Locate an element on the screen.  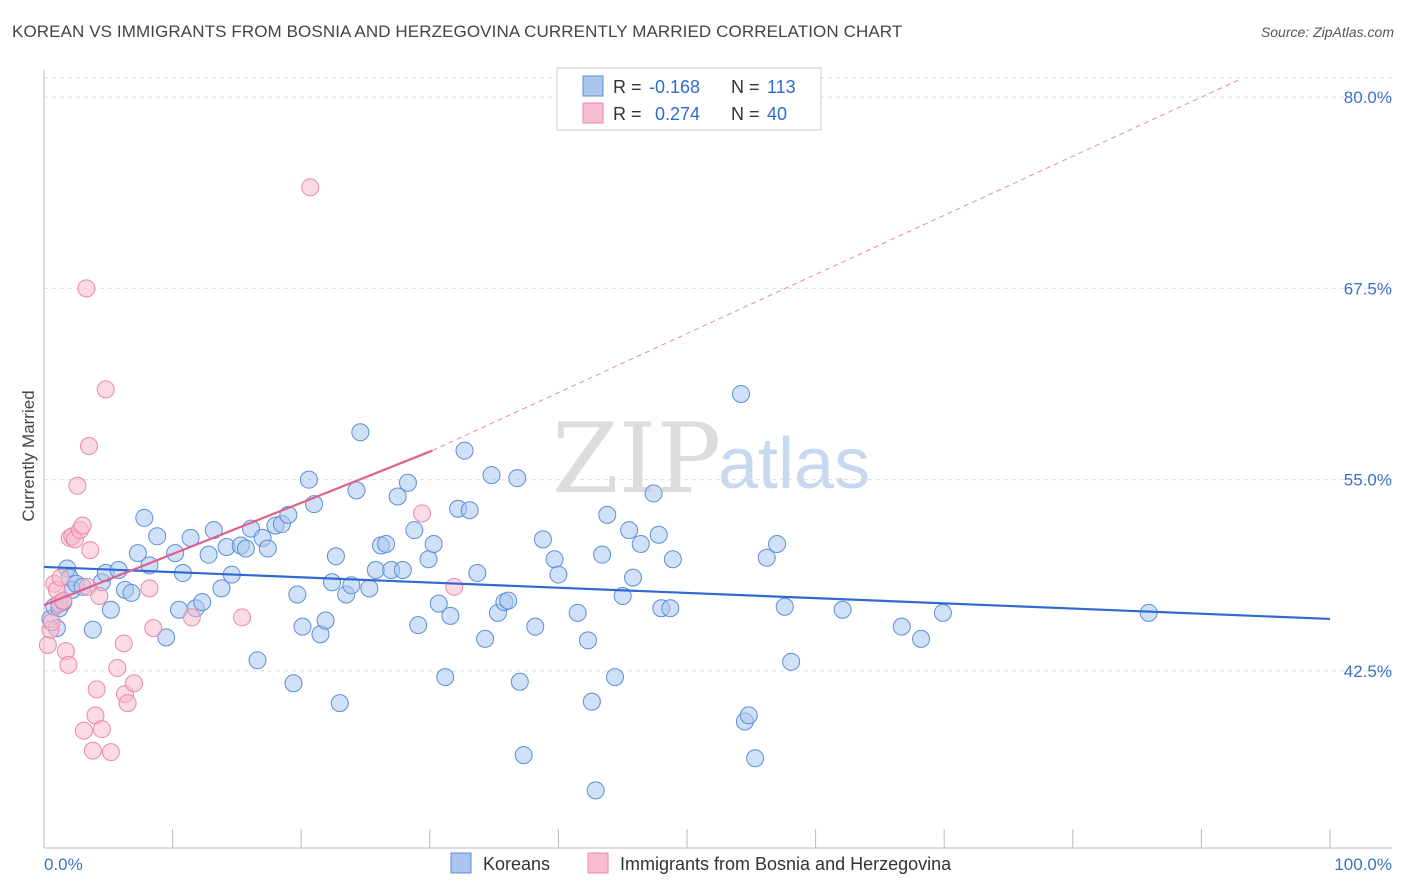
stats-legend: R = -0.168 N = 113 R = 0.274 N = 40 is located at coordinates (689, 99).